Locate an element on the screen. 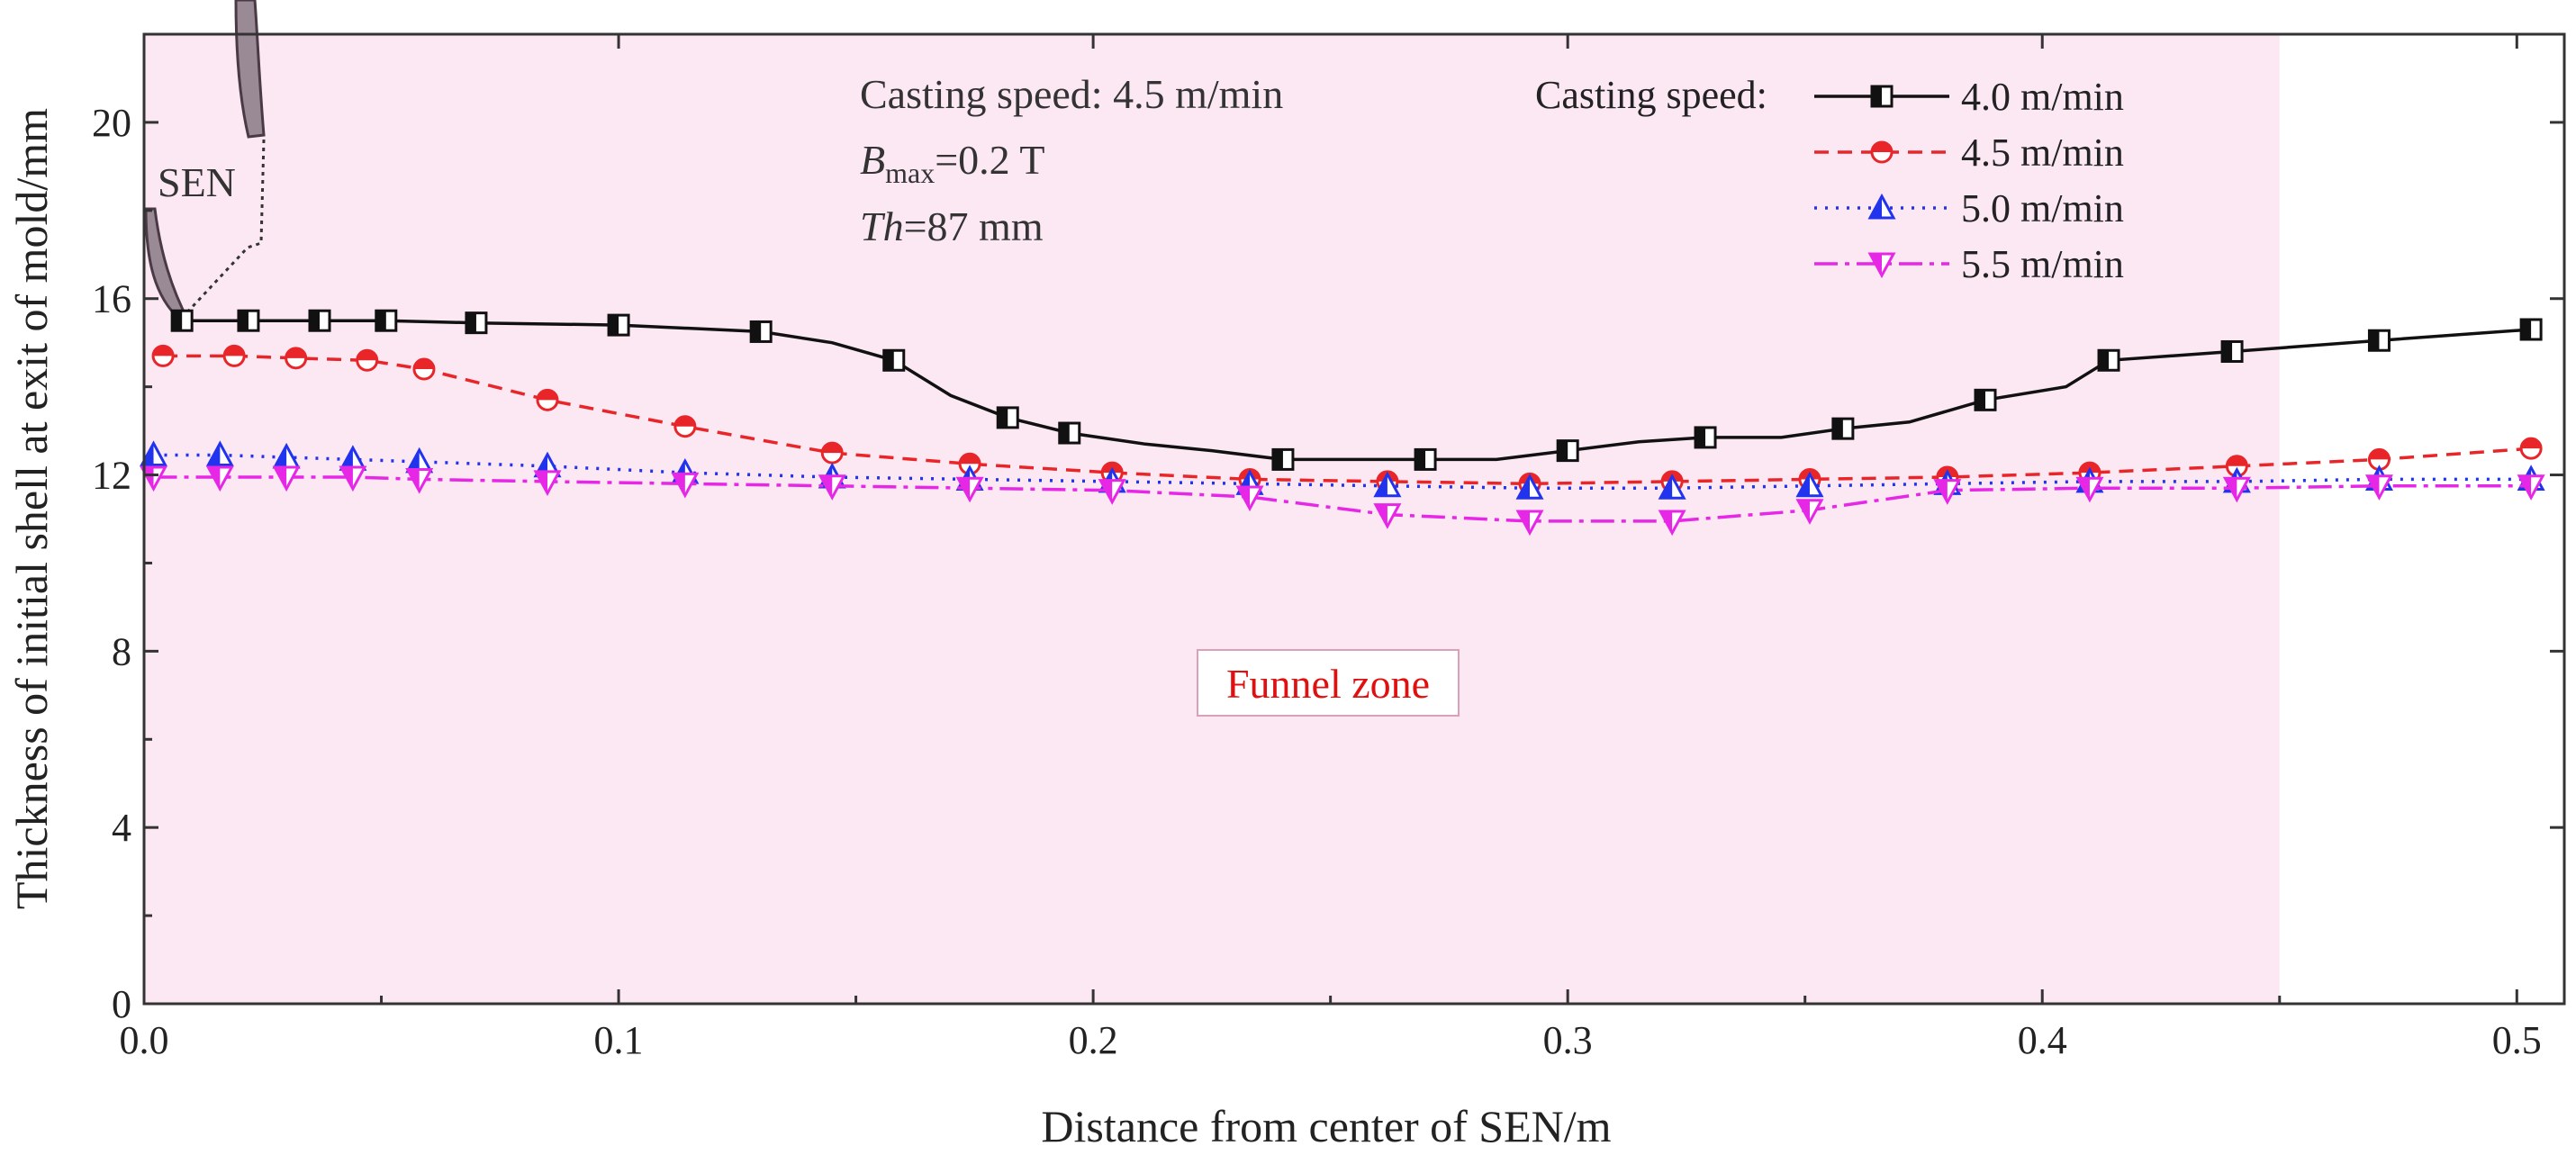  x-tick-label: 0.2 is located at coordinates (1093, 1040).